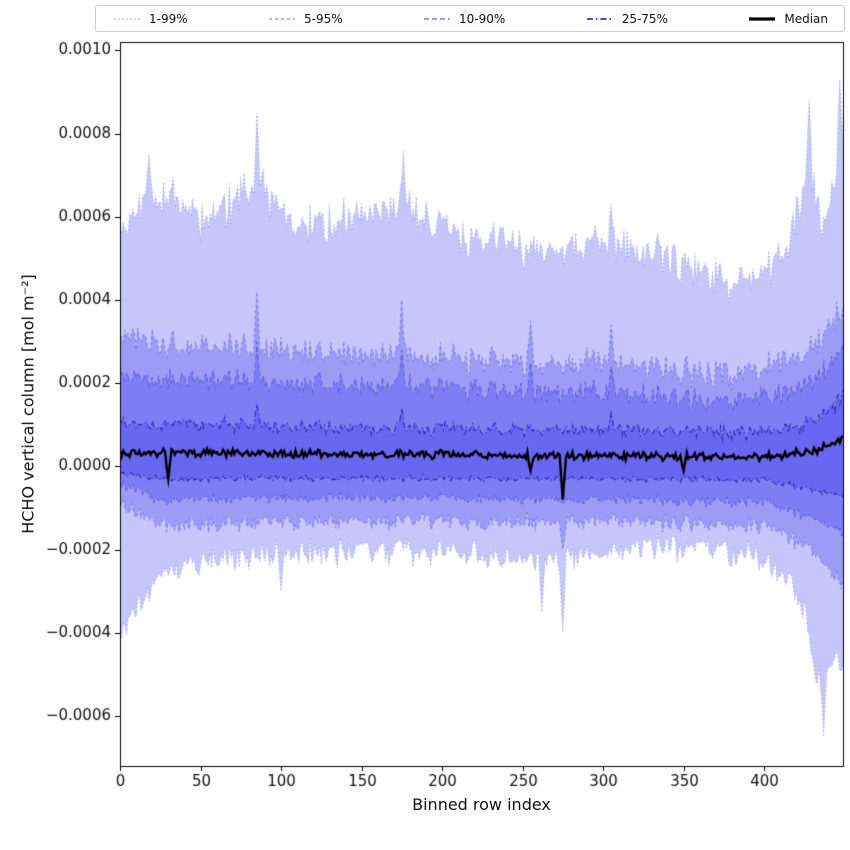  I want to click on legend-label-25-75: 25-75%, so click(644, 18).